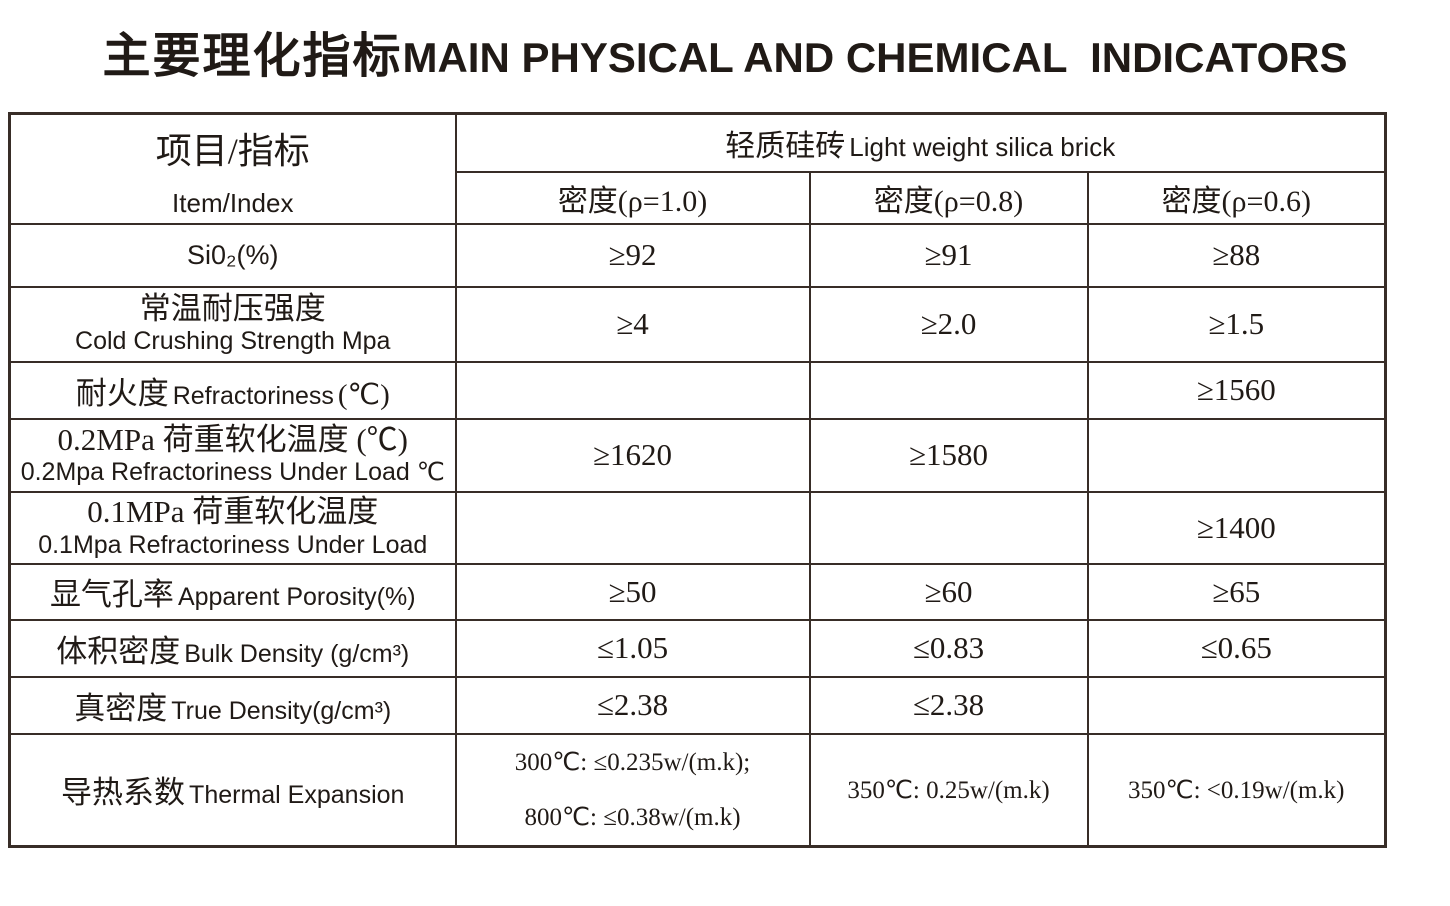  I want to click on label-rul02-en: 0.2Mpa Refractoriness Under Load ℃, so click(232, 472).